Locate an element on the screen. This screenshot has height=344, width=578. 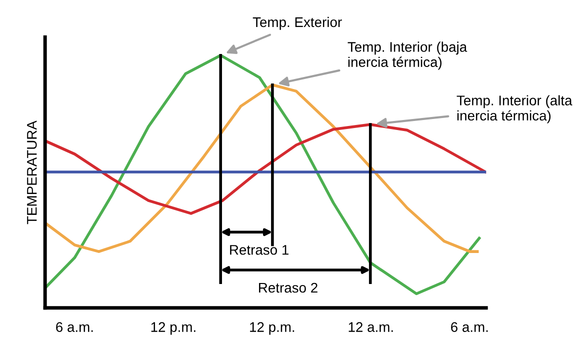
annotation: Retraso 2 is located at coordinates (288, 287).